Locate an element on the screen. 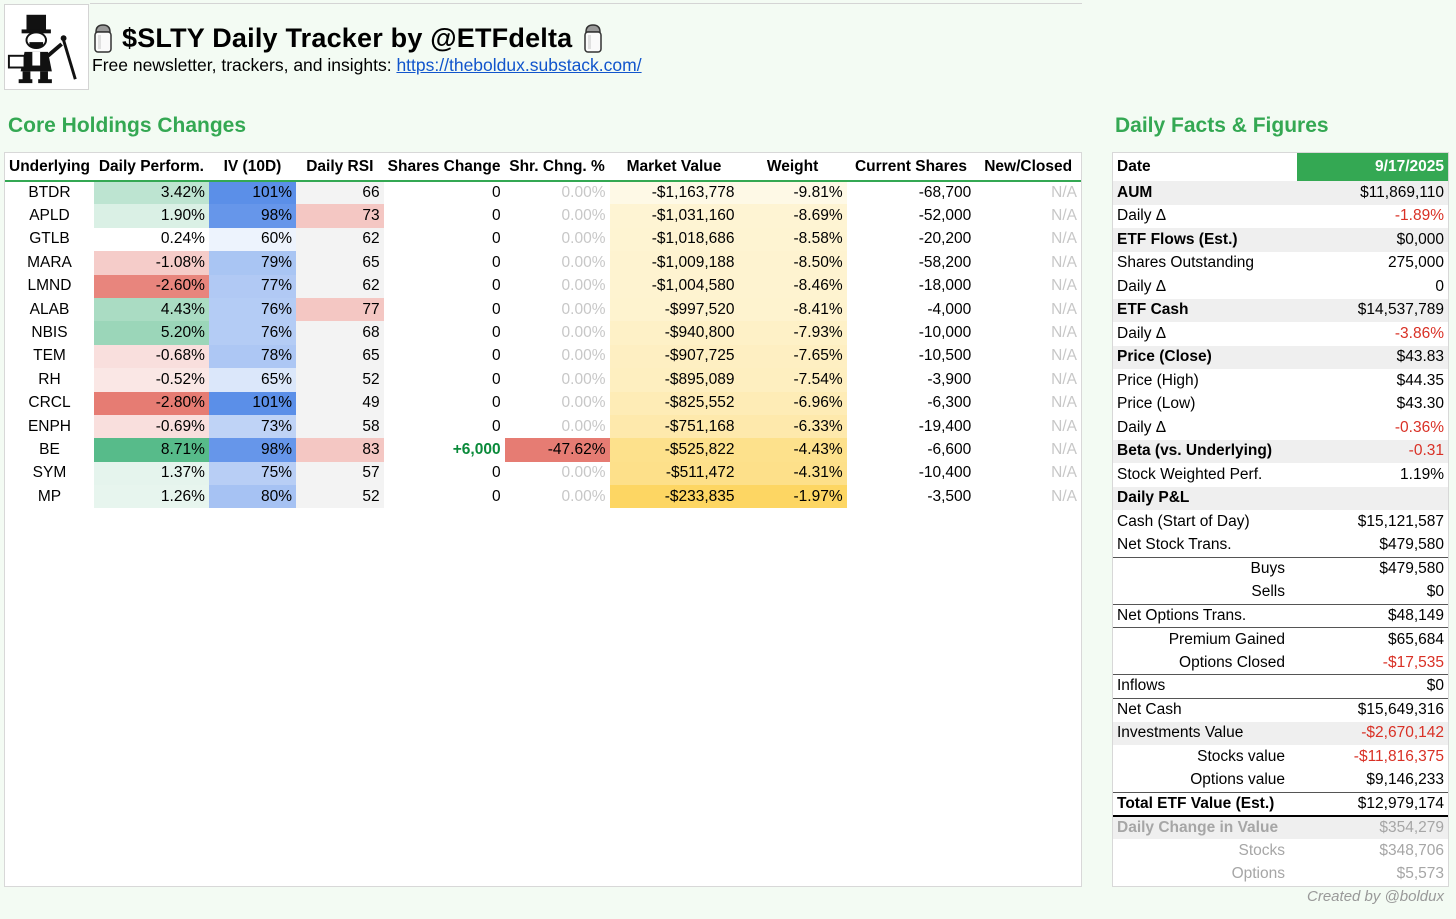 The height and width of the screenshot is (919, 1456). ticker-cell: BE is located at coordinates (49, 449).